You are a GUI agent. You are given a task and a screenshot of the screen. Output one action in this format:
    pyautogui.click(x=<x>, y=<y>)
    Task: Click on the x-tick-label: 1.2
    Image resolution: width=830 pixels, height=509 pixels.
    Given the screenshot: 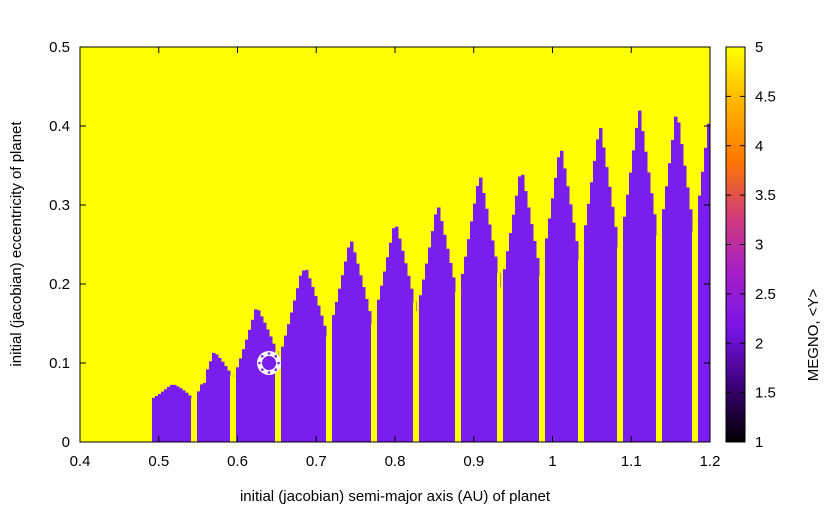 What is the action you would take?
    pyautogui.click(x=710, y=461)
    